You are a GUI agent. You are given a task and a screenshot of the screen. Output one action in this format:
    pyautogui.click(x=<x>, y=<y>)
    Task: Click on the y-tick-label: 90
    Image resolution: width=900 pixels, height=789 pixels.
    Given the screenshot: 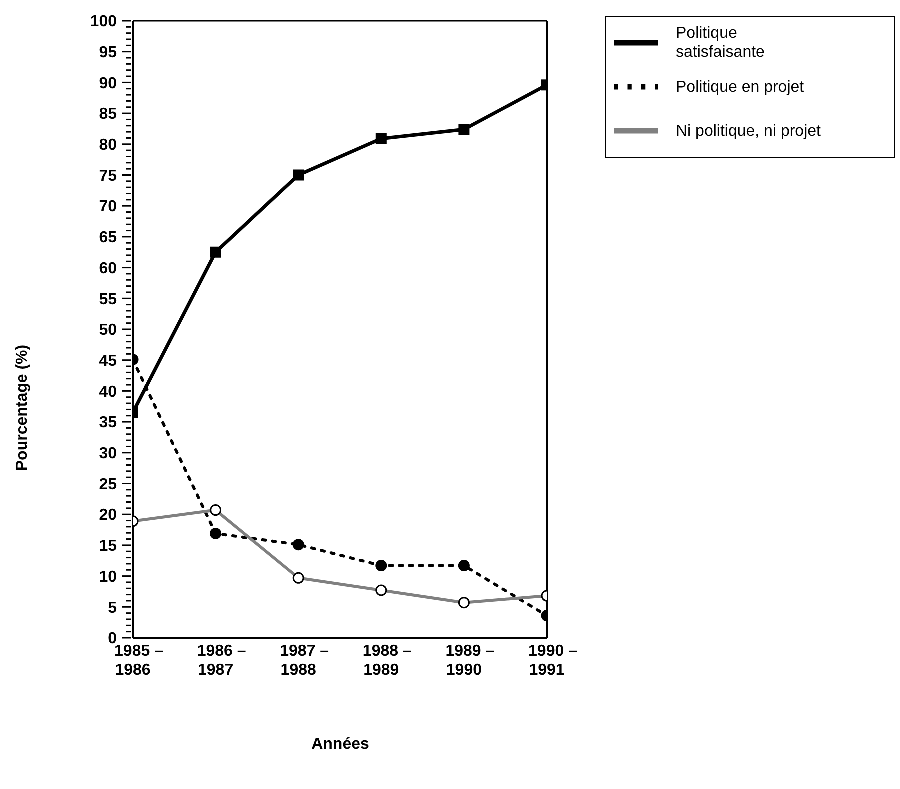 What is the action you would take?
    pyautogui.click(x=108, y=83)
    